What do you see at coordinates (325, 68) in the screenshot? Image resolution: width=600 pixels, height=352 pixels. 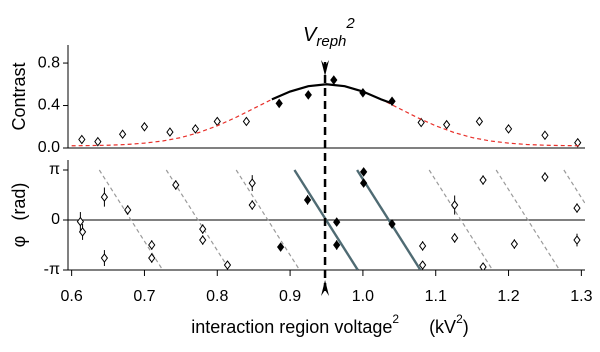 I see `marker-arrow-top` at bounding box center [325, 68].